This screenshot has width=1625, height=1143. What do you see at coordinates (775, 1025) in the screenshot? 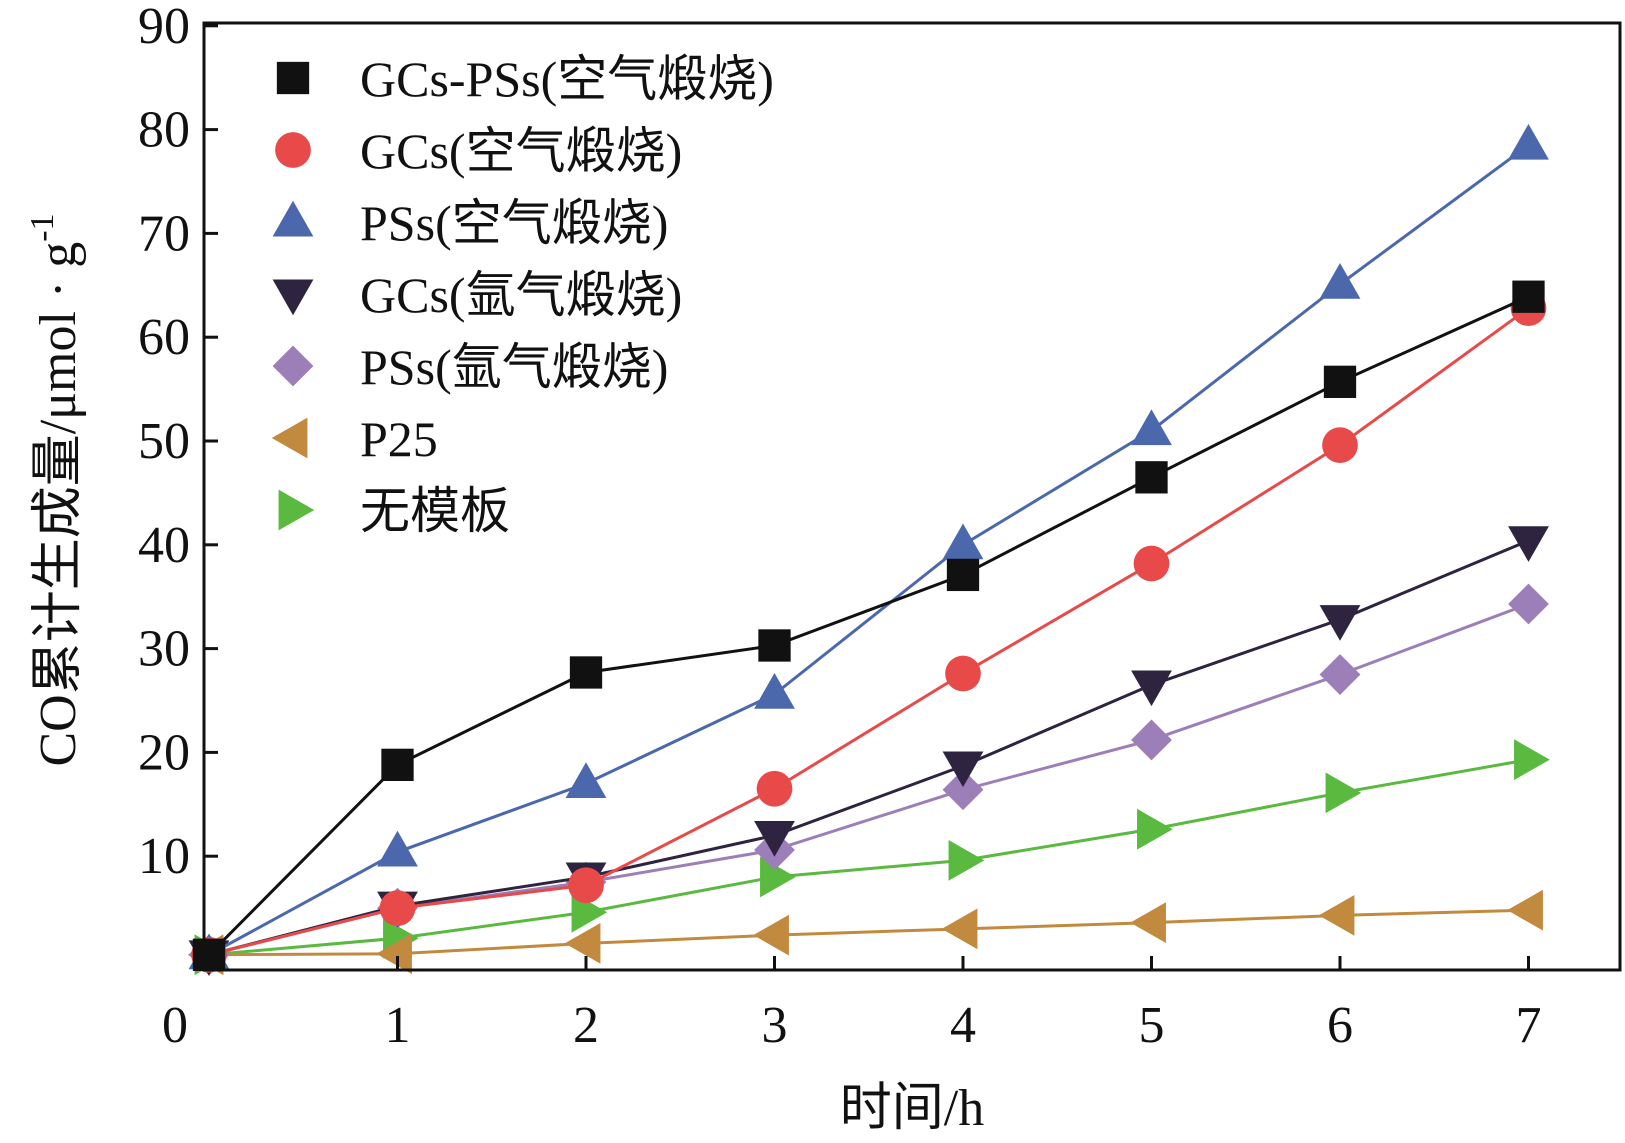
I see `x-tick-label: 3` at bounding box center [775, 1025].